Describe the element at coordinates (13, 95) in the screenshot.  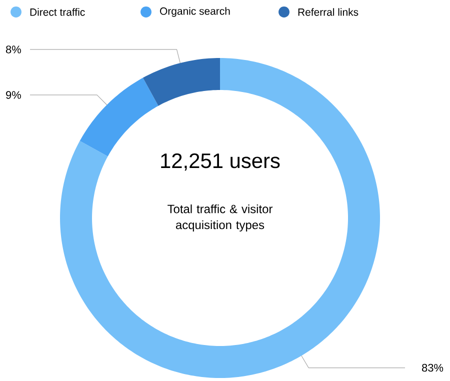
I see `data-label: 9%` at that location.